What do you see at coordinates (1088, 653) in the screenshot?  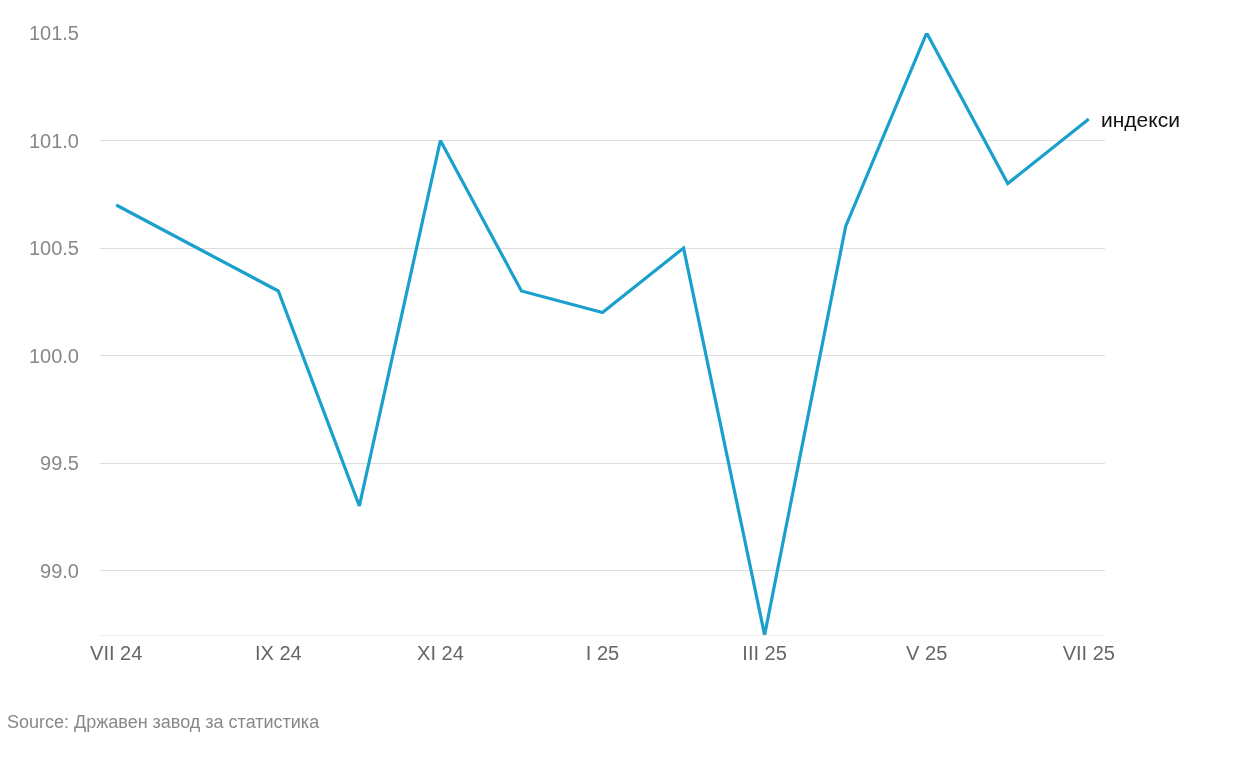 I see `x-tick-label: VII 25` at bounding box center [1088, 653].